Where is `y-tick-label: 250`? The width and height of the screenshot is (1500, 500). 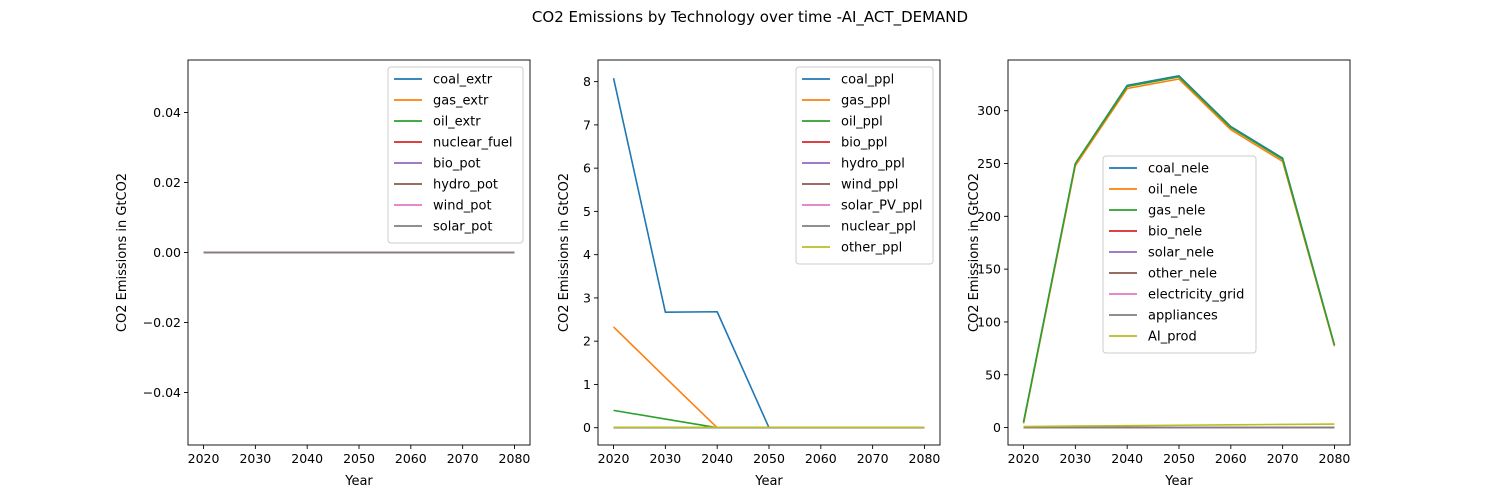 y-tick-label: 250 is located at coordinates (989, 163).